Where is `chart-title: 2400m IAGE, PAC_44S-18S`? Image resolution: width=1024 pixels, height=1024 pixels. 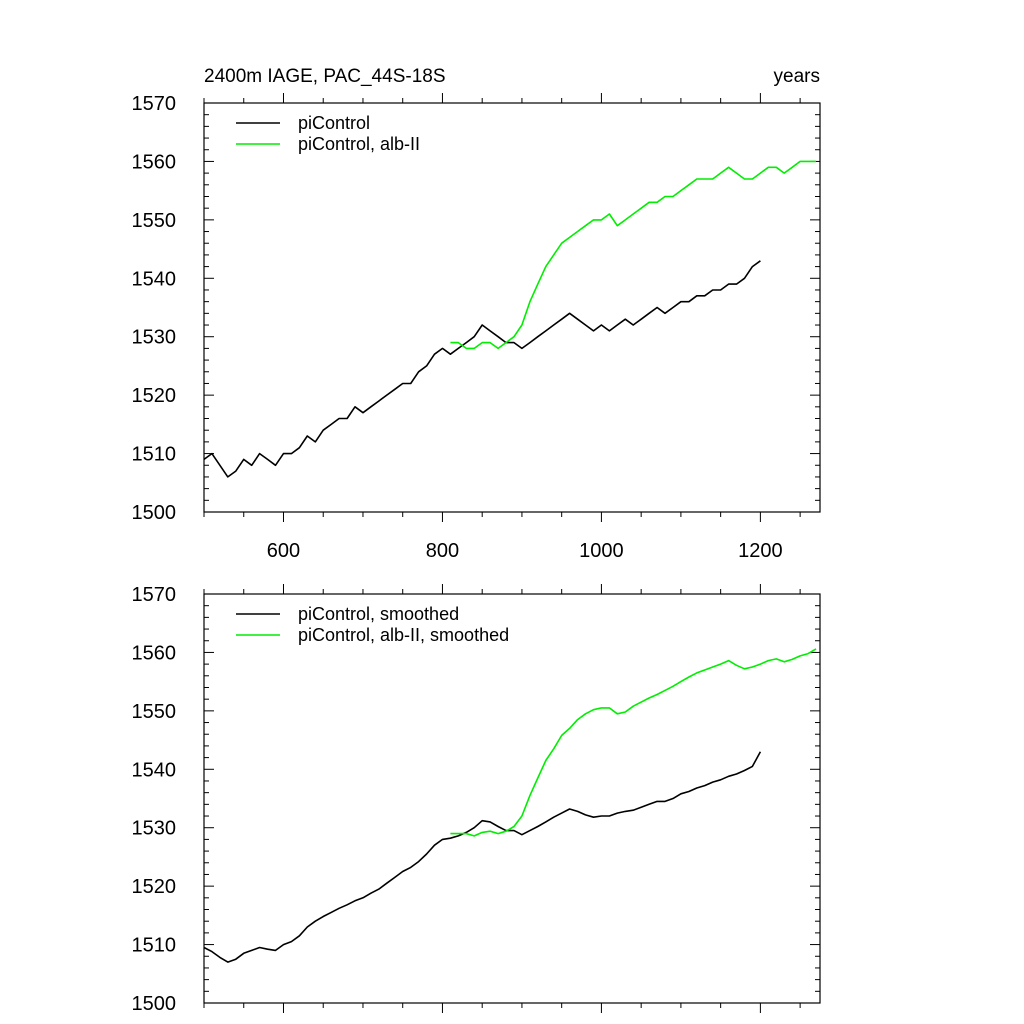 chart-title: 2400m IAGE, PAC_44S-18S is located at coordinates (325, 76).